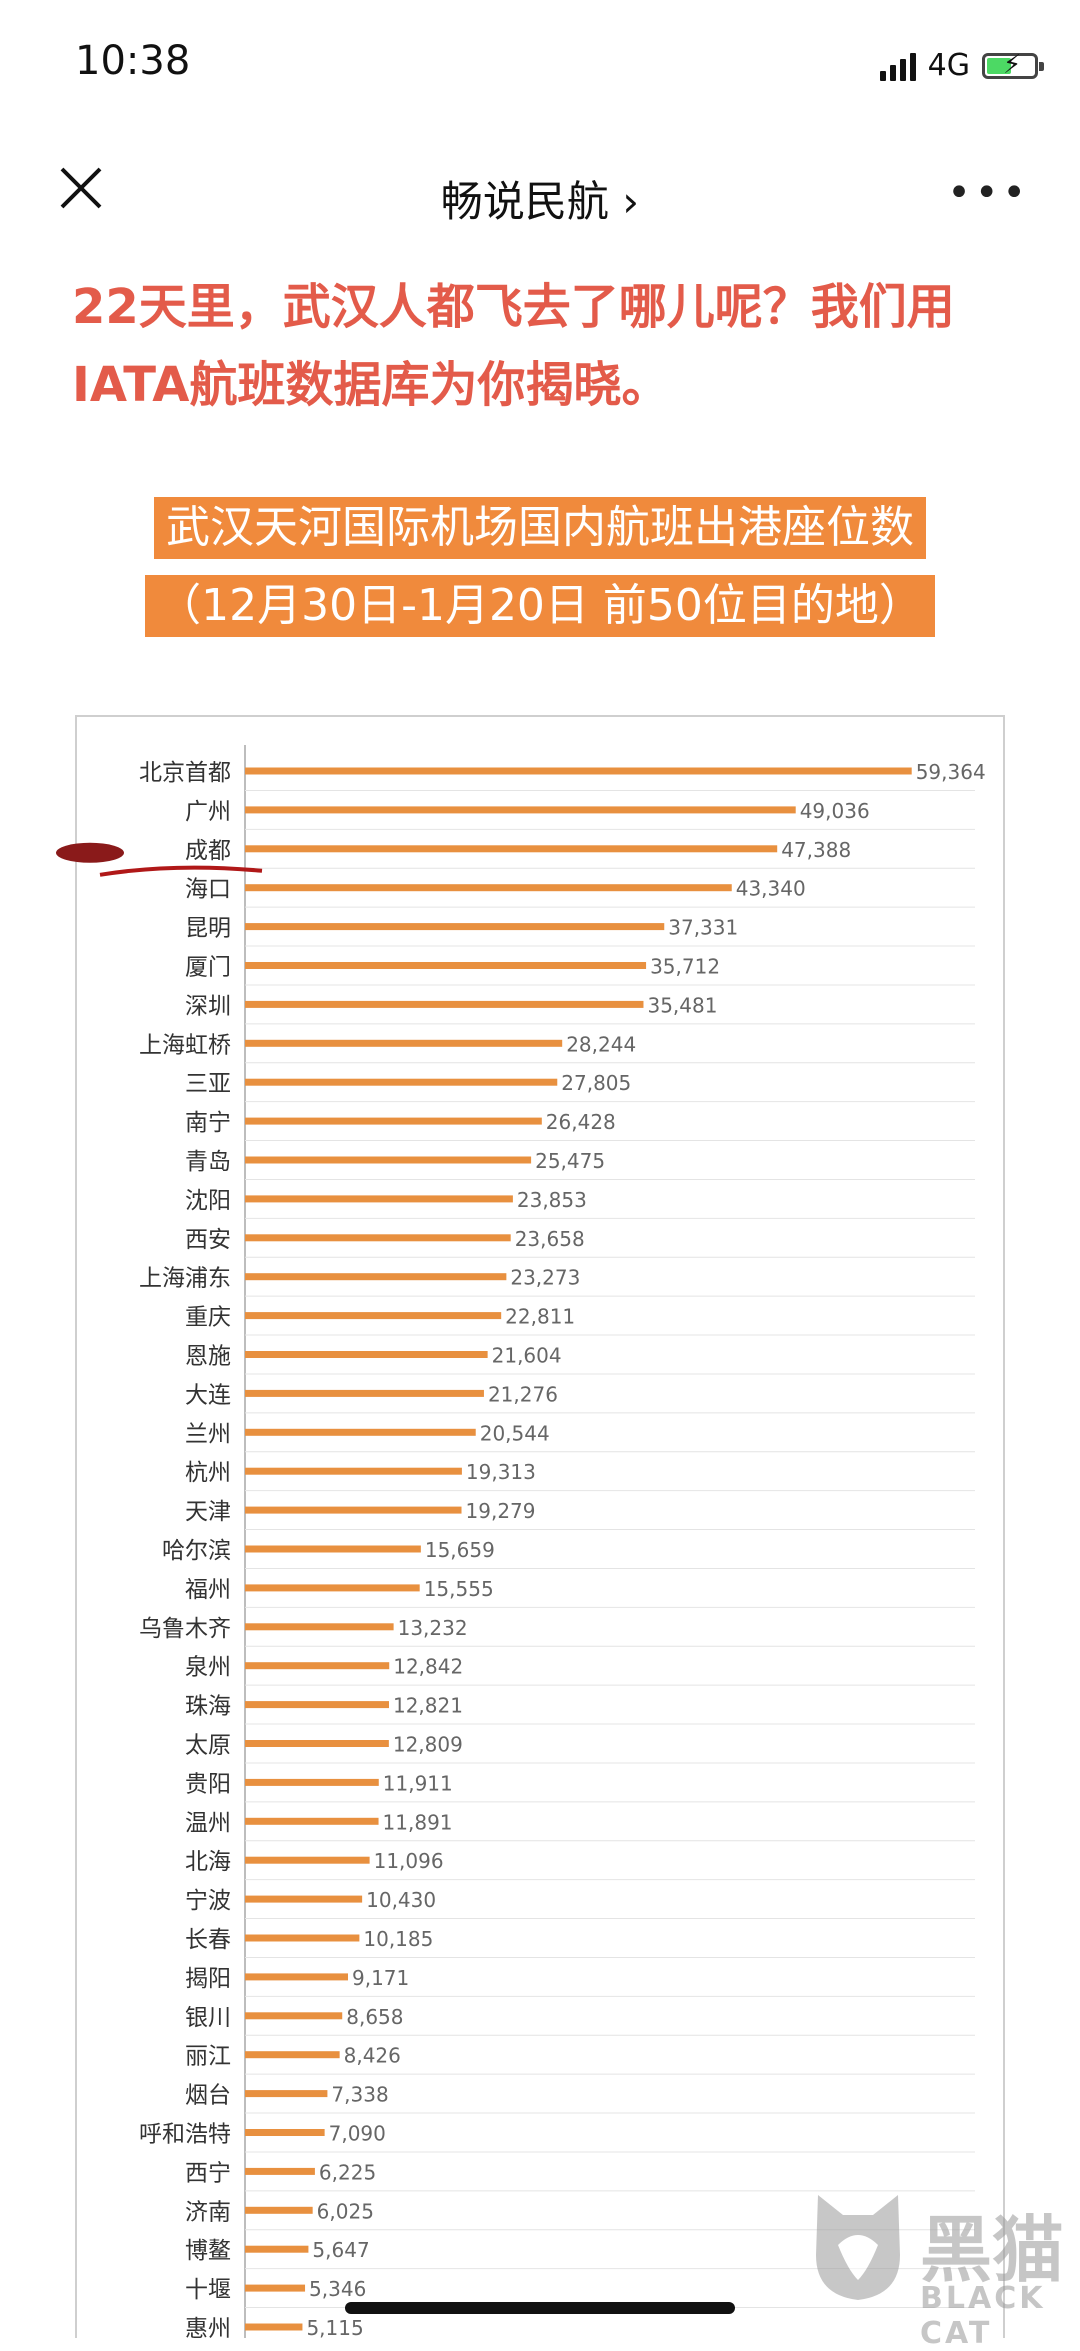 The width and height of the screenshot is (1080, 2351). Describe the element at coordinates (401, 1900) in the screenshot. I see `value-label: 10,430` at that location.